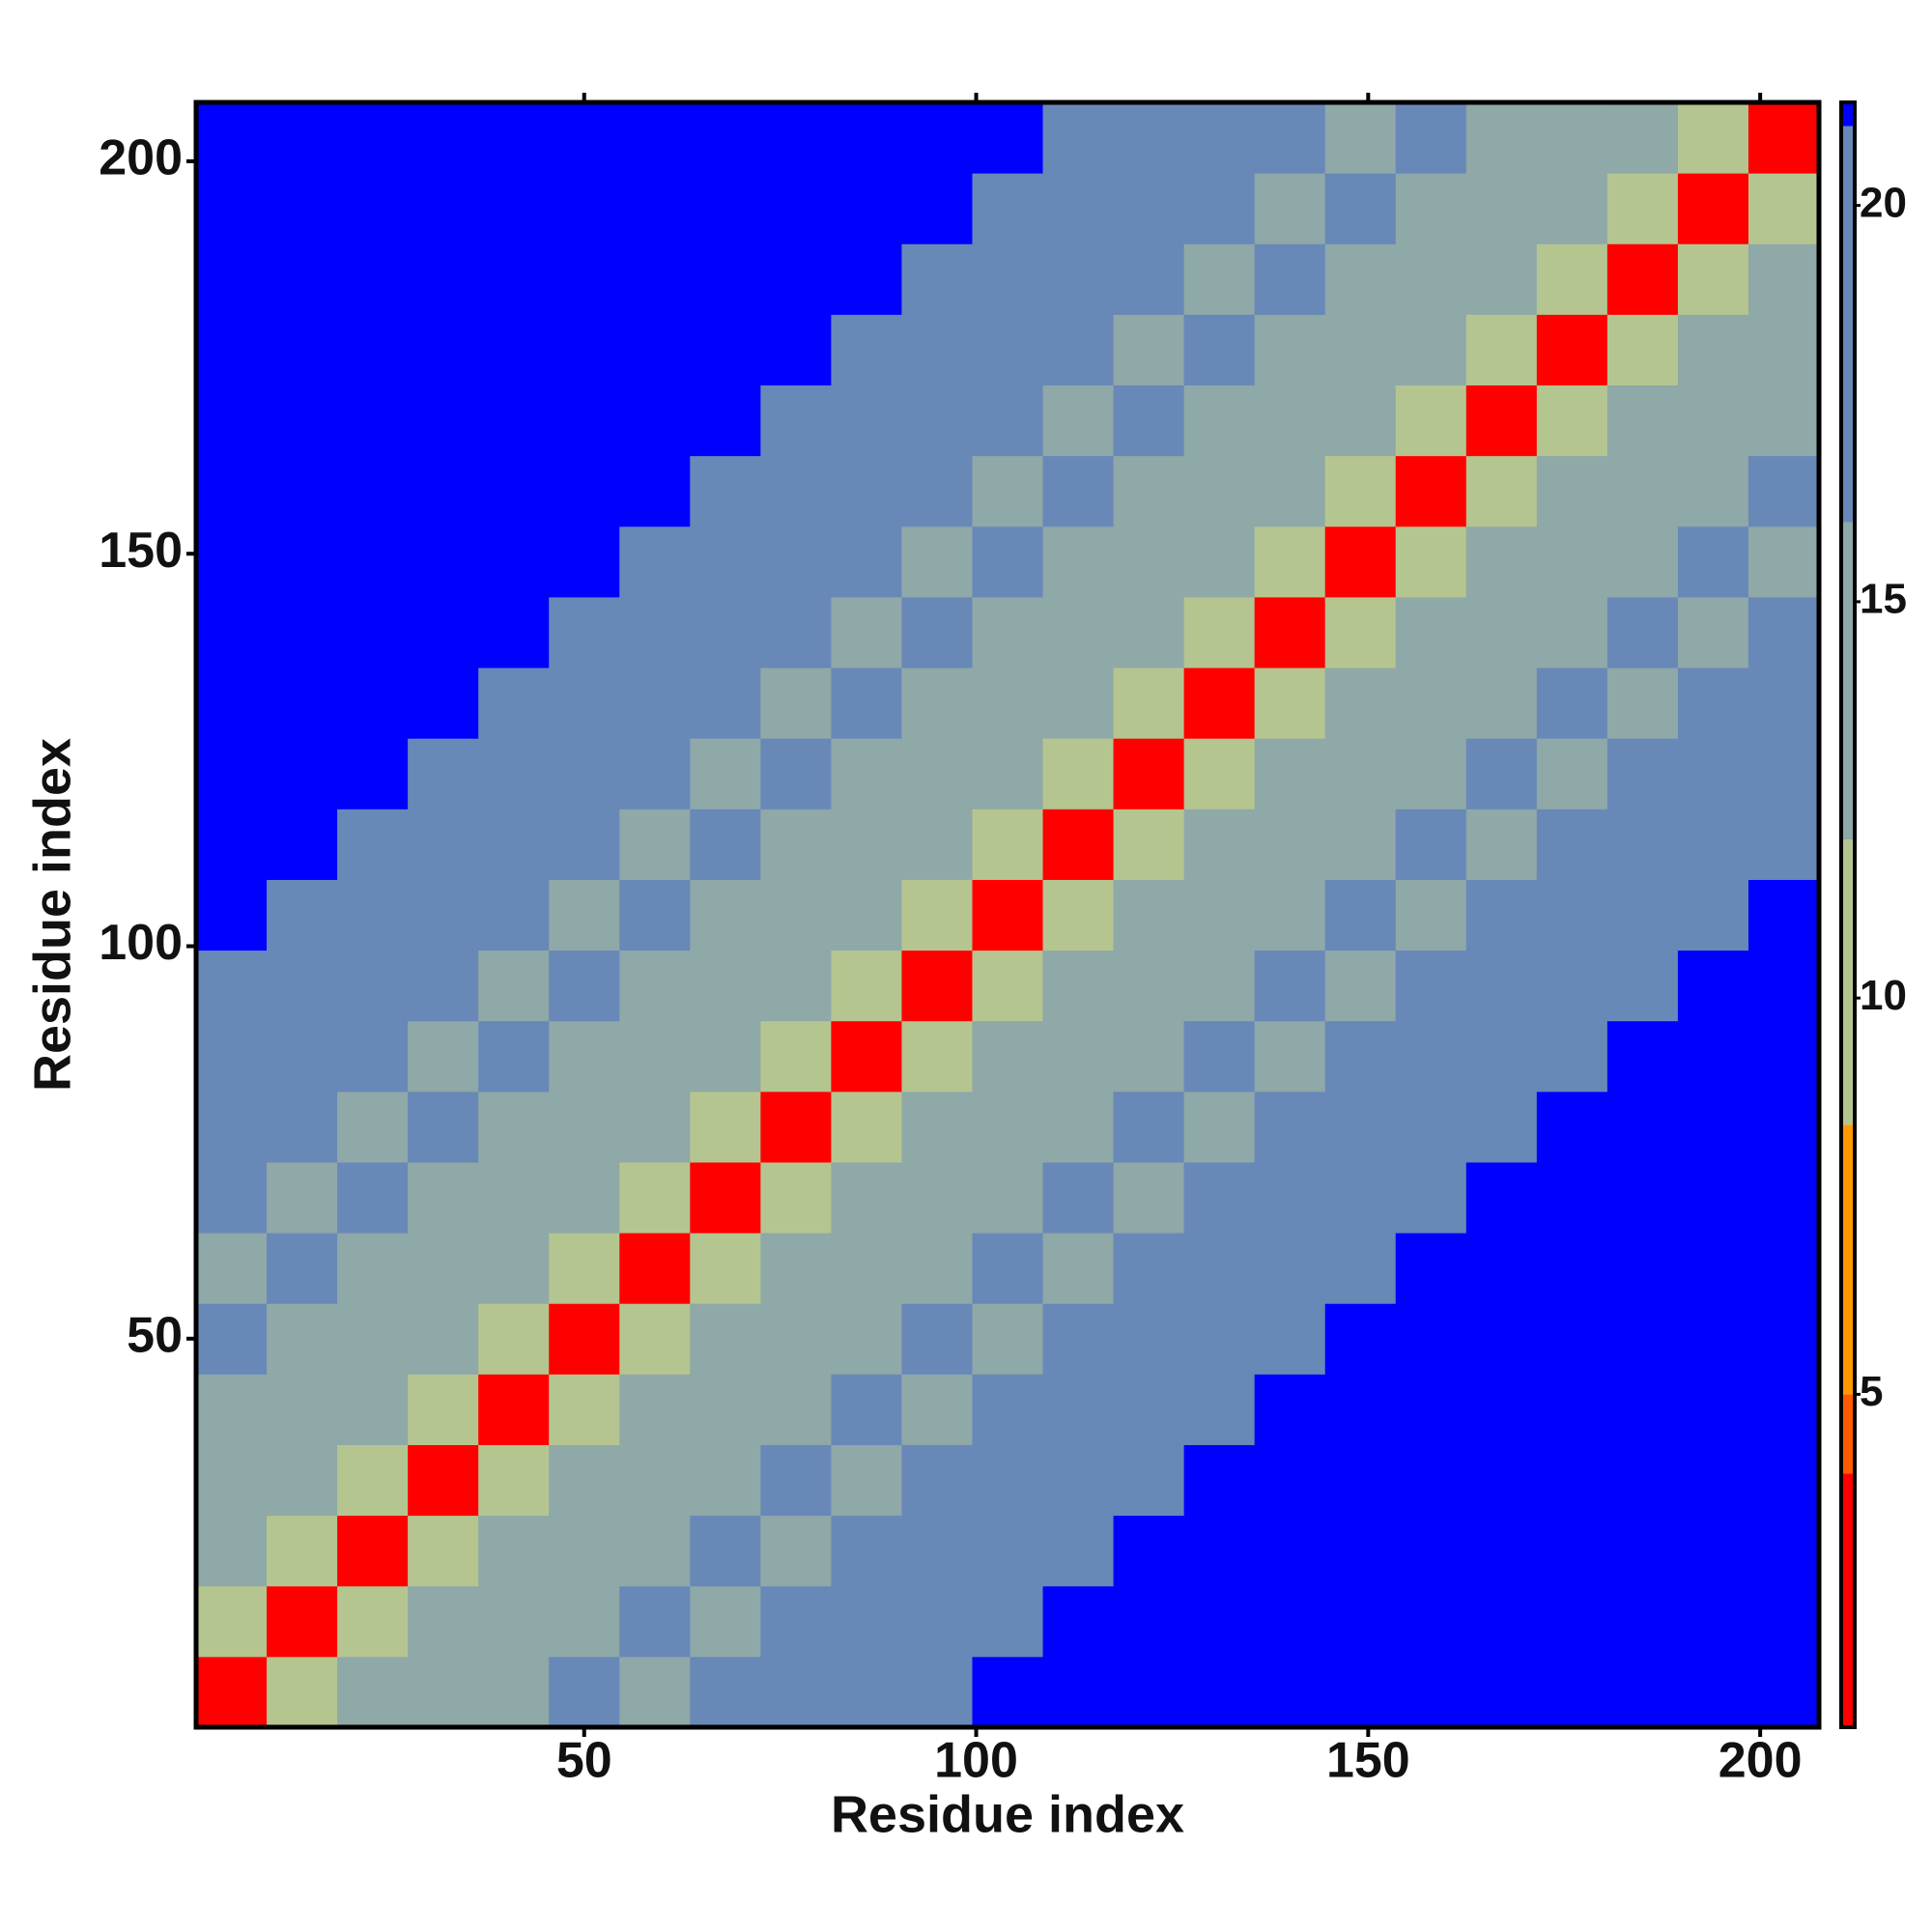 This screenshot has width=1932, height=1932. I want to click on x-tick-label: 100, so click(976, 1761).